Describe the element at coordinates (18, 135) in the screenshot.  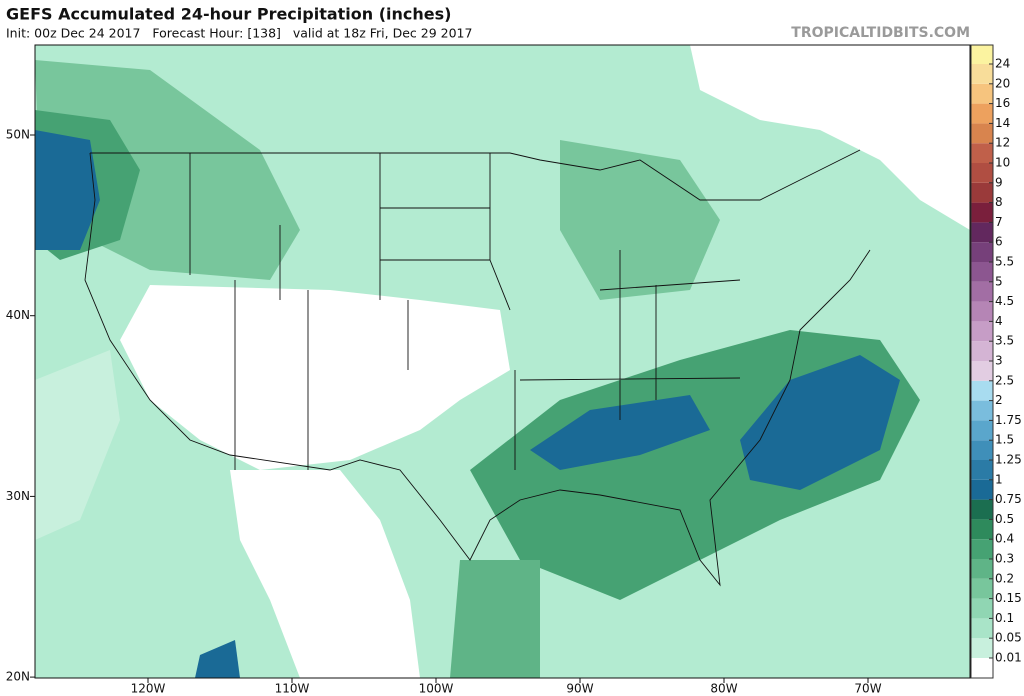
I see `lat-label: 50N` at that location.